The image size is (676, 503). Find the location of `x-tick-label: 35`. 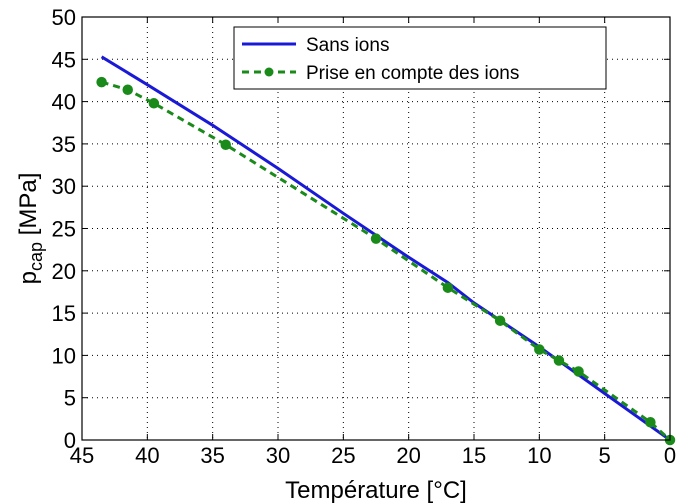

x-tick-label: 35 is located at coordinates (212, 455).